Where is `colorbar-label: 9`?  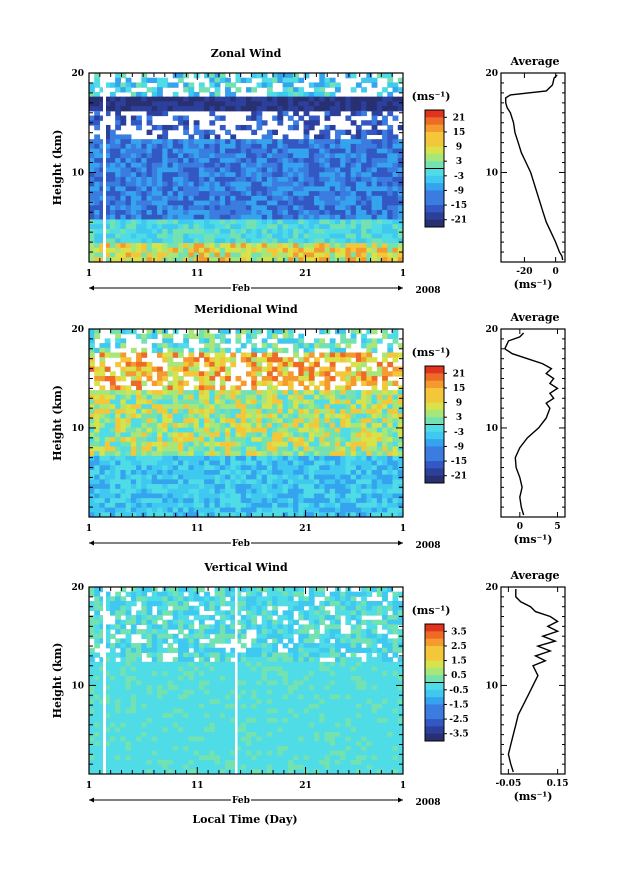 colorbar-label: 9 is located at coordinates (459, 404).